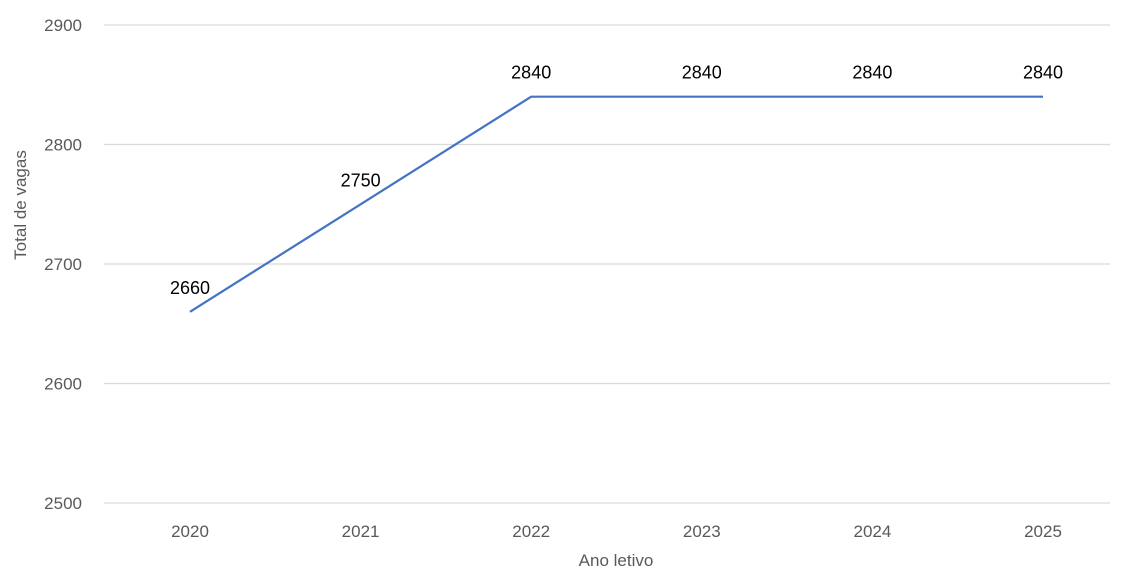  I want to click on x-tick-label: 2024, so click(872, 531).